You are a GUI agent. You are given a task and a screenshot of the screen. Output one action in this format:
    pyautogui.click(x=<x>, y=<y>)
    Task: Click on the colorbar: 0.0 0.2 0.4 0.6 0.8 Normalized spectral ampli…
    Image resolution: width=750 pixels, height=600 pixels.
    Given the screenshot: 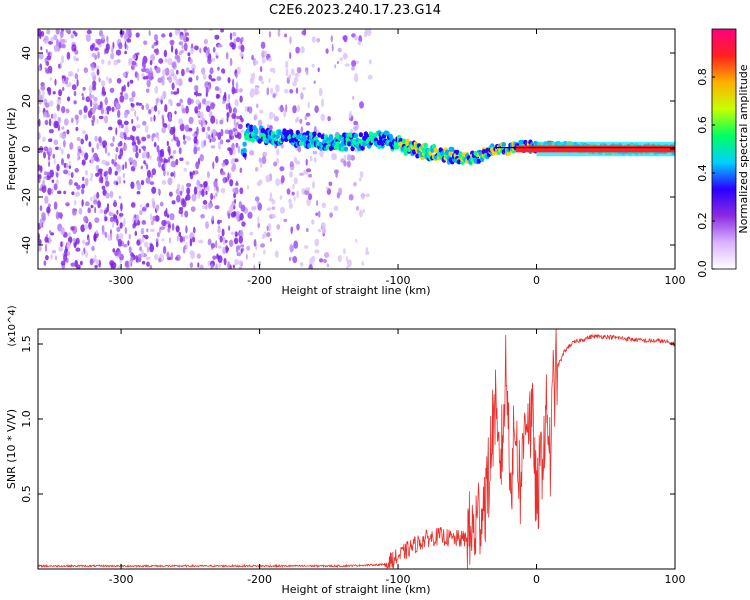 What is the action you would take?
    pyautogui.click(x=723, y=153)
    